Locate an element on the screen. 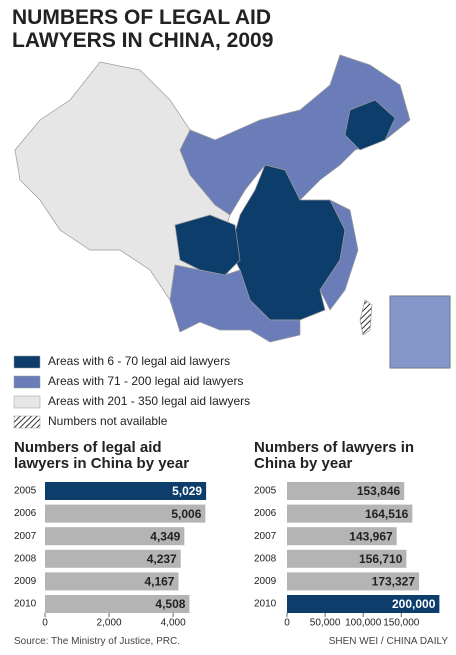 This screenshot has height=655, width=456. inset-sea is located at coordinates (420, 332).